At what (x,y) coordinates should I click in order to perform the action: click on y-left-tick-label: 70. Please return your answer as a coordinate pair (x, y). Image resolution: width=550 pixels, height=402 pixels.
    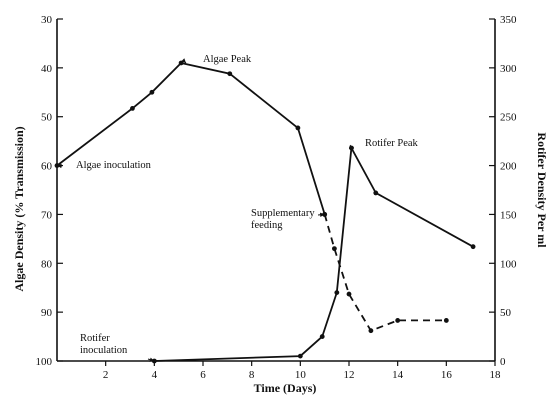
    Looking at the image, I should click on (47, 215).